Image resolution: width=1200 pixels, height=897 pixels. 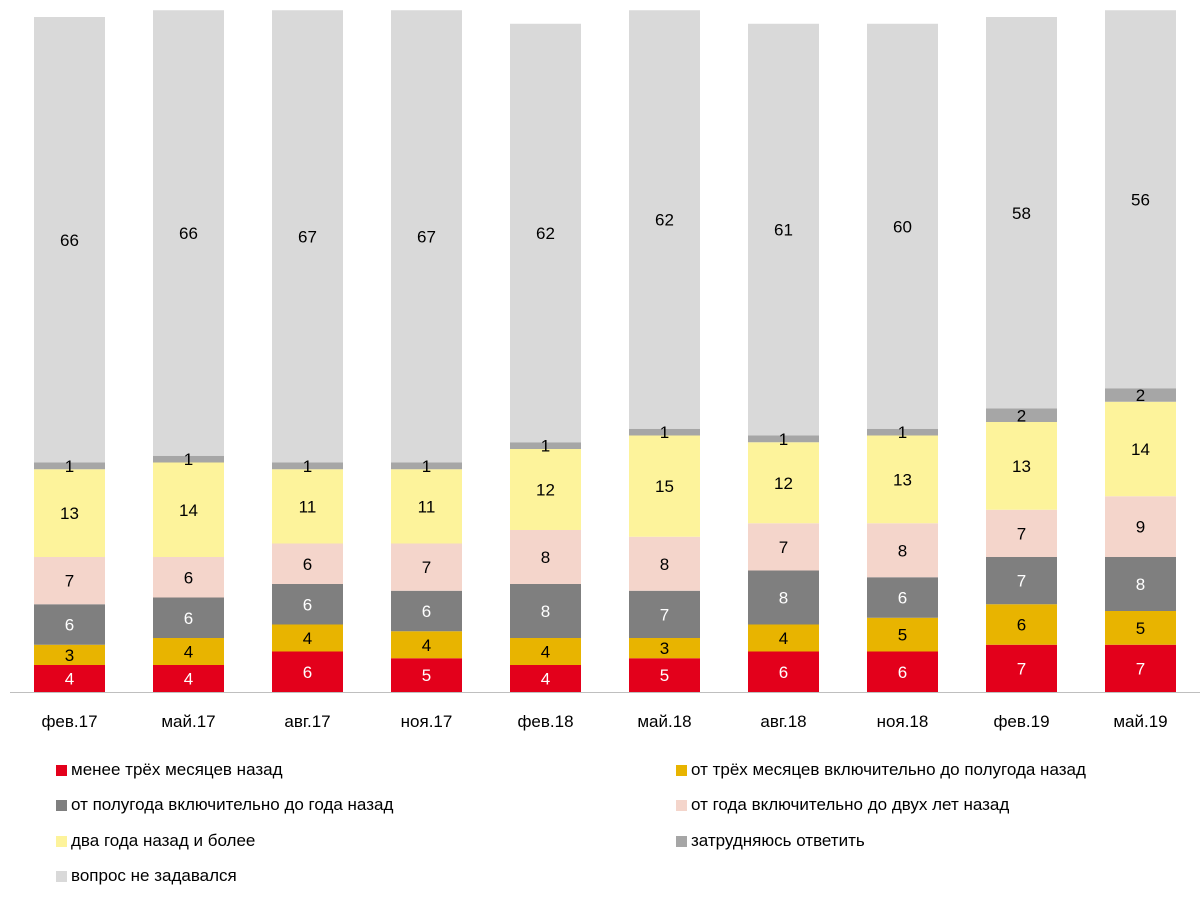 What do you see at coordinates (1021, 668) in the screenshot?
I see `data-label-s0-8: 7` at bounding box center [1021, 668].